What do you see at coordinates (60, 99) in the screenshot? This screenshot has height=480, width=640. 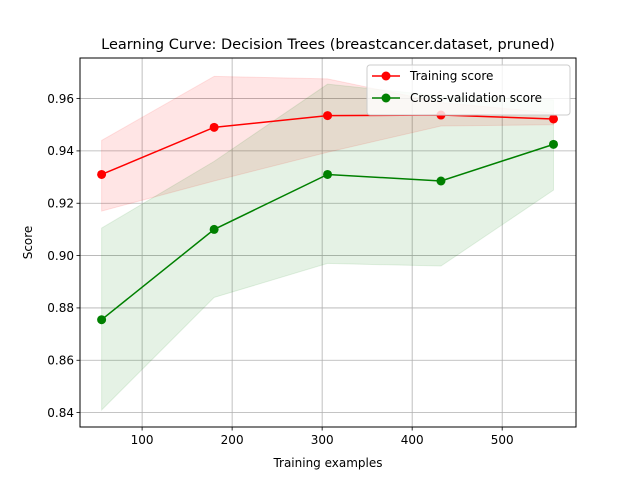 I see `y-tick-label: 0.96` at bounding box center [60, 99].